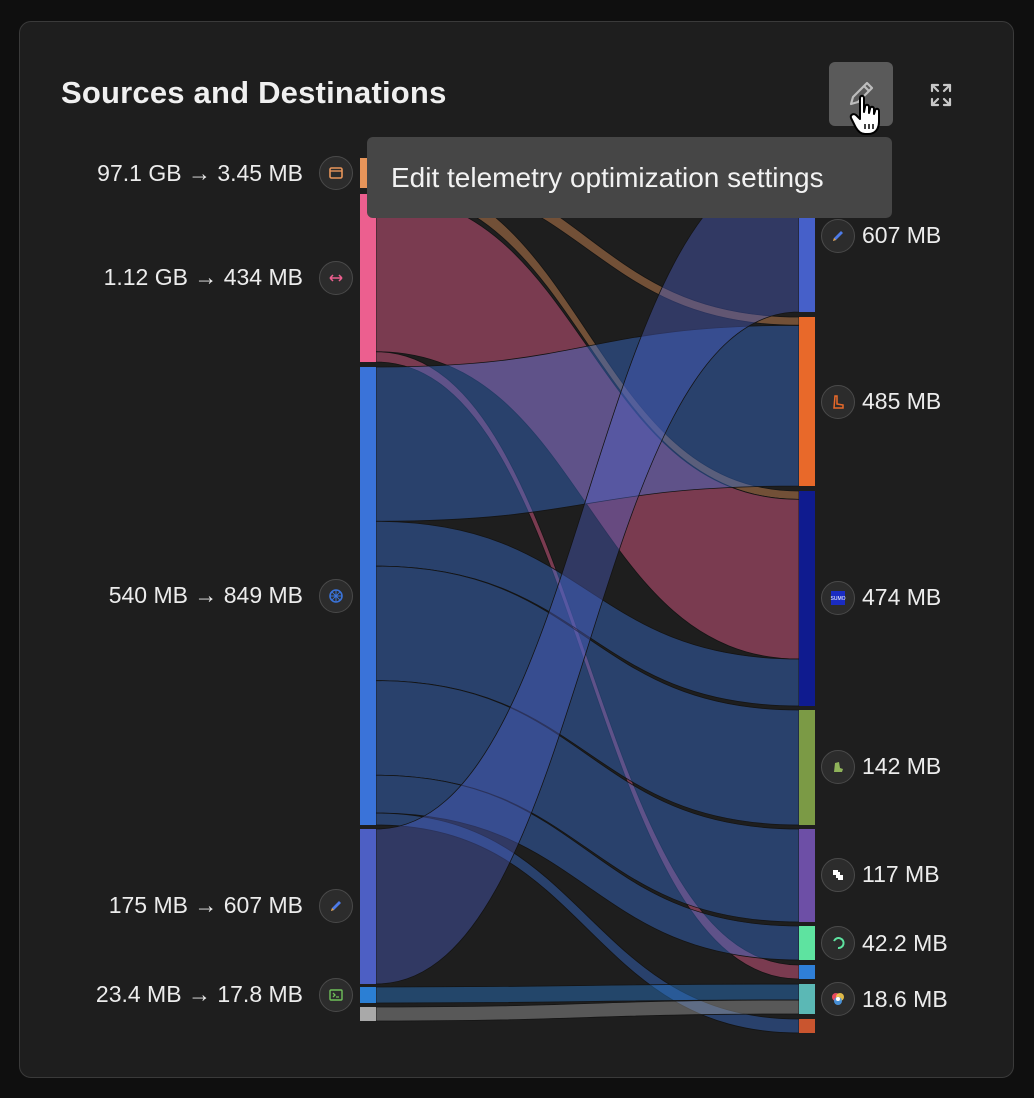 The image size is (1034, 1098). What do you see at coordinates (336, 278) in the screenshot?
I see `arrows-horizontal-icon` at bounding box center [336, 278].